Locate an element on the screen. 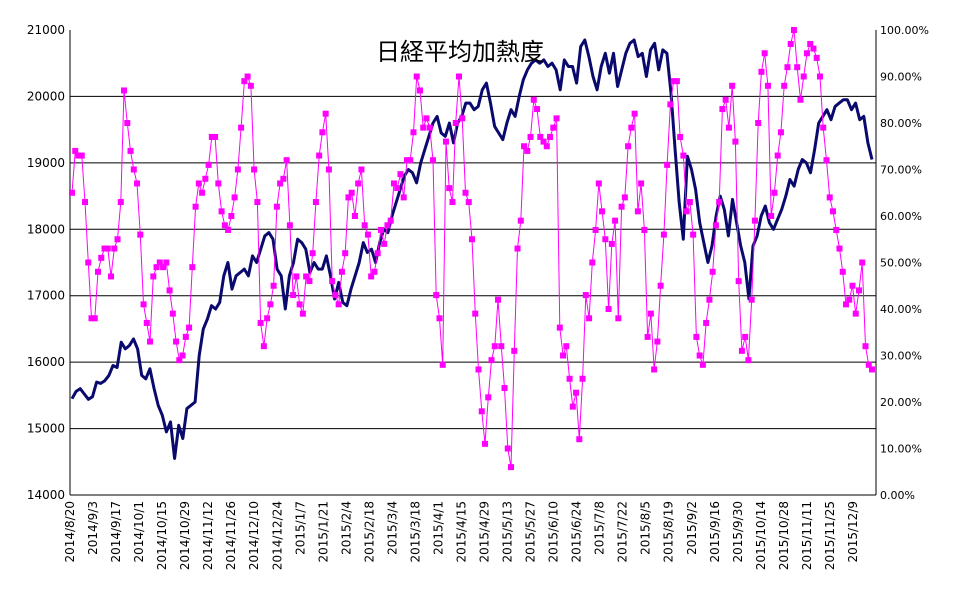 The image size is (970, 608). y-tick-label-right: 0.00% is located at coordinates (897, 495).